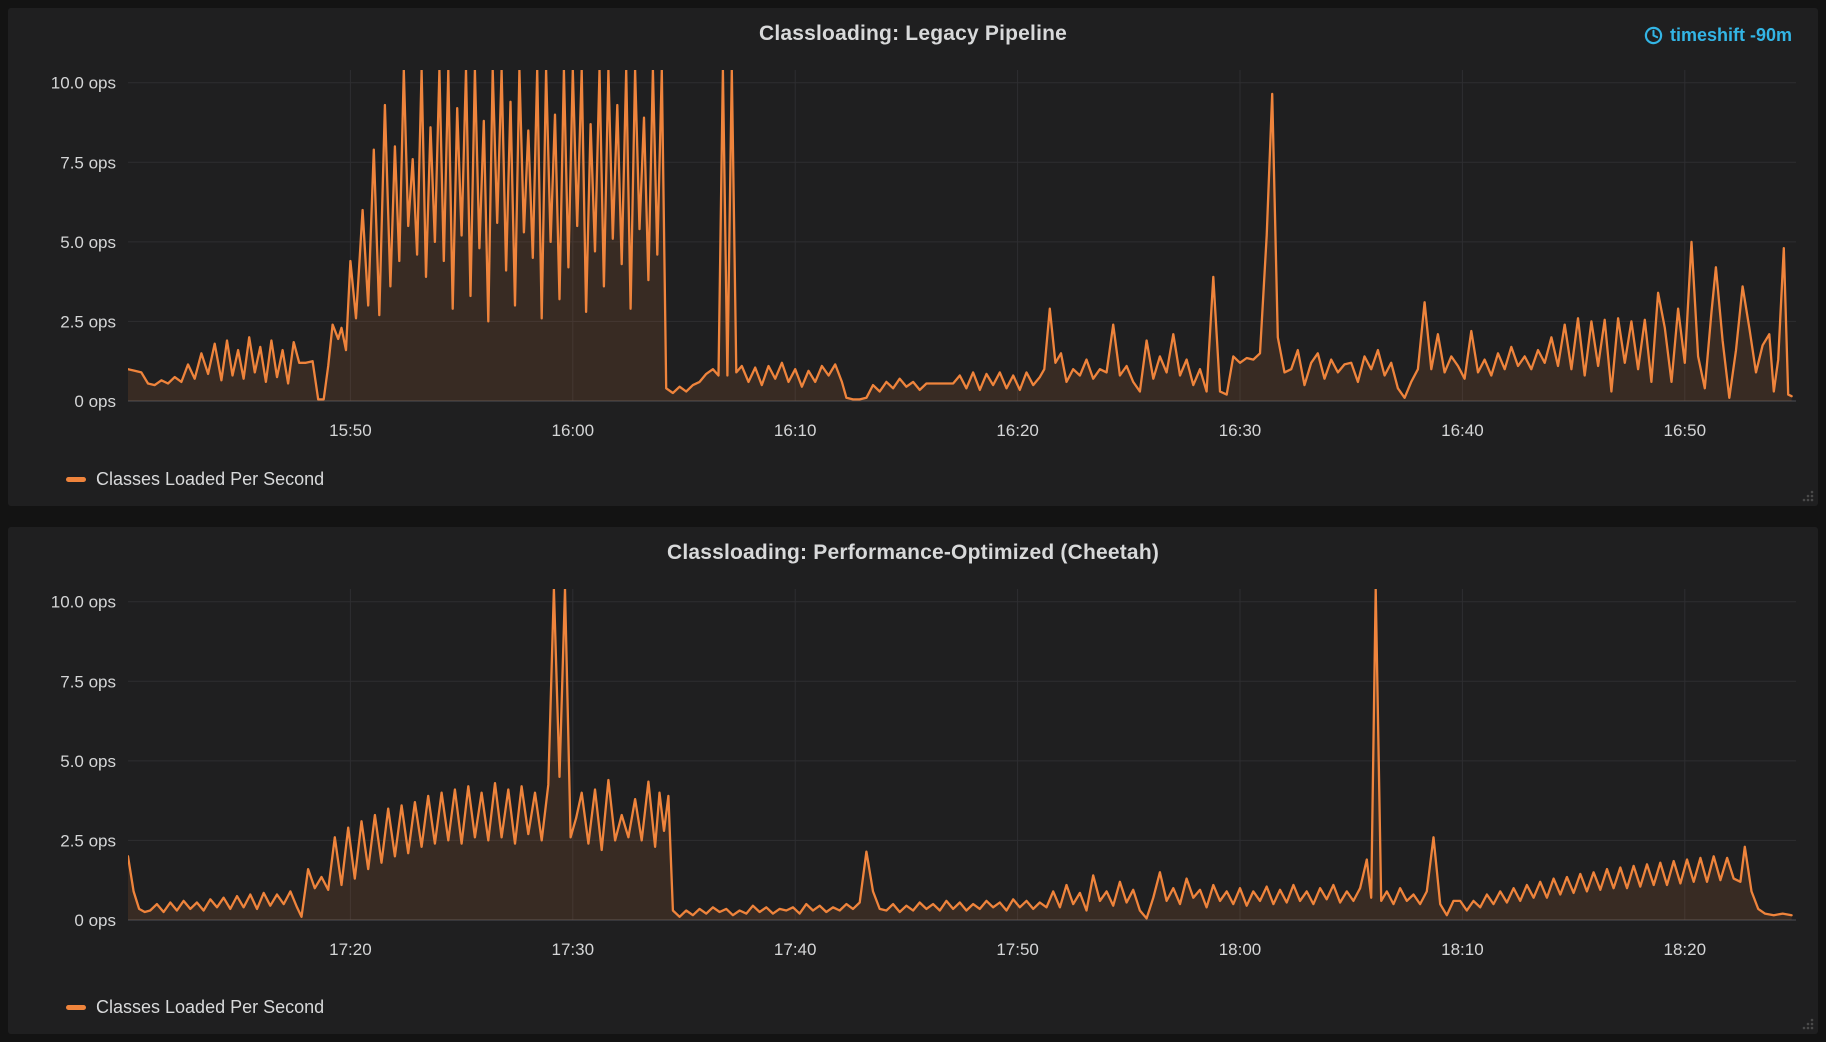 The width and height of the screenshot is (1826, 1042). What do you see at coordinates (1462, 949) in the screenshot?
I see `x-tick-label: 18:10` at bounding box center [1462, 949].